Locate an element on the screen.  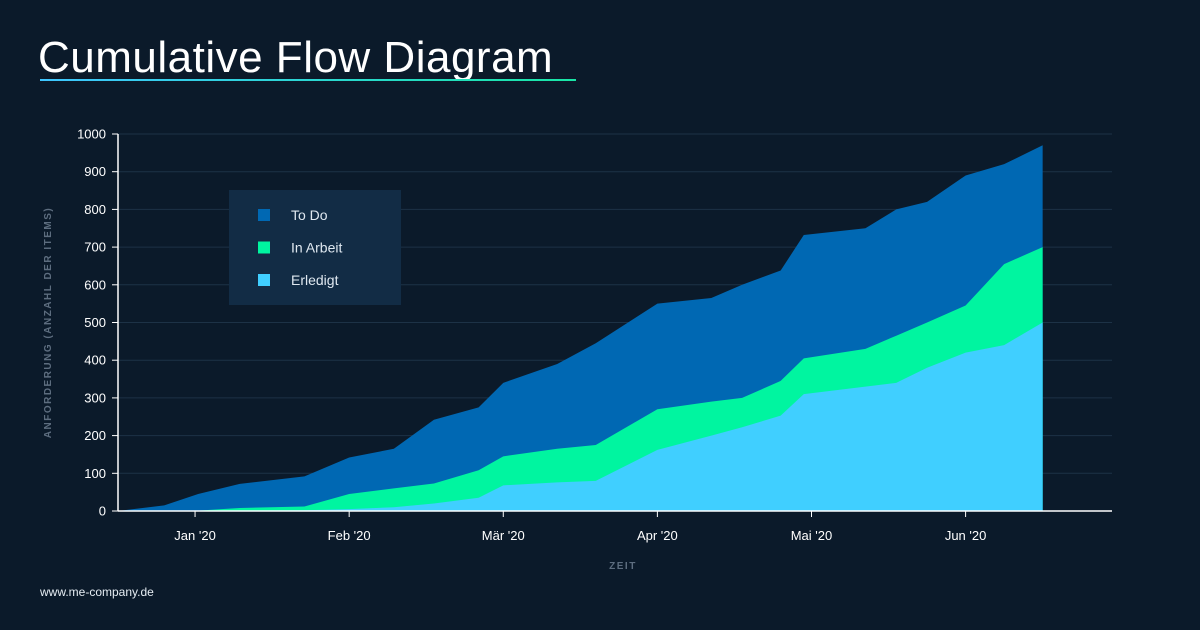
y-tick-label-10: 1000 is located at coordinates (91, 134).